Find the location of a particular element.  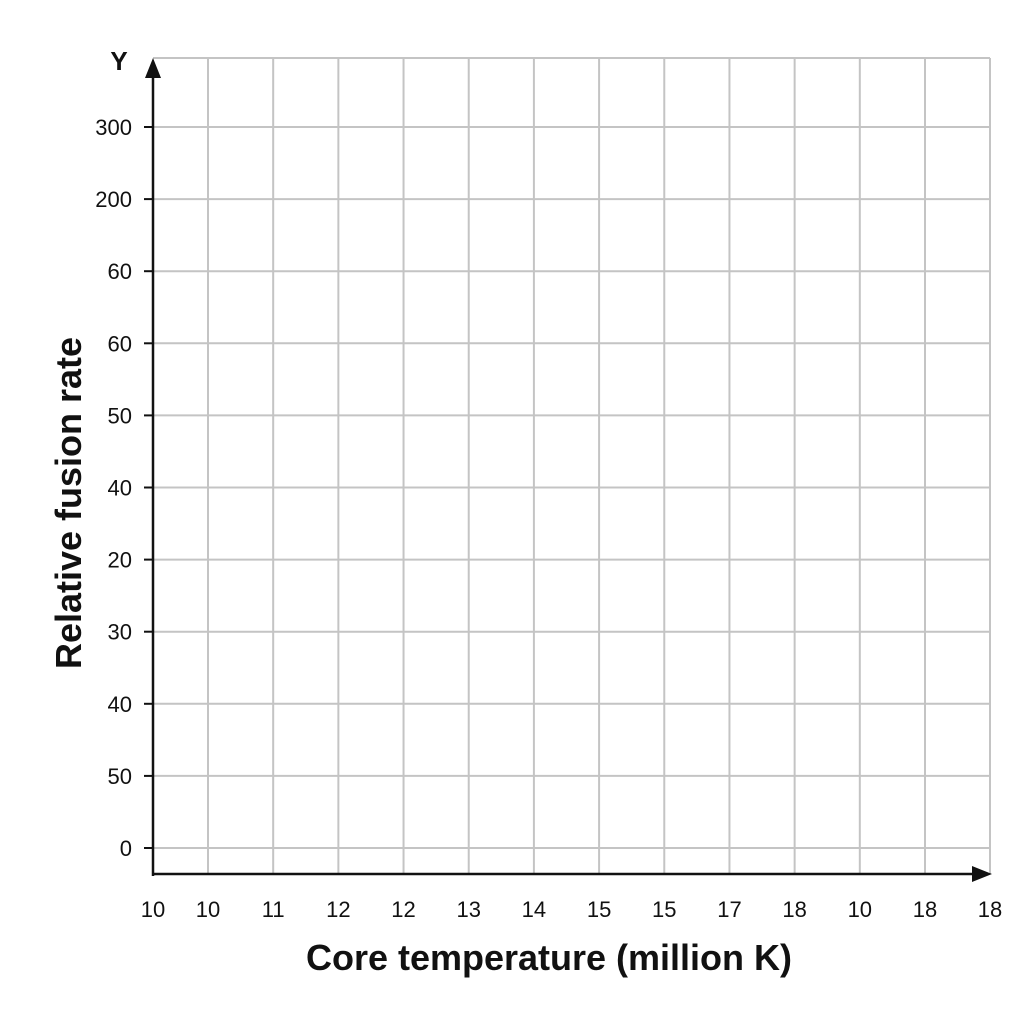

y-tick-label: 30 is located at coordinates (120, 632).